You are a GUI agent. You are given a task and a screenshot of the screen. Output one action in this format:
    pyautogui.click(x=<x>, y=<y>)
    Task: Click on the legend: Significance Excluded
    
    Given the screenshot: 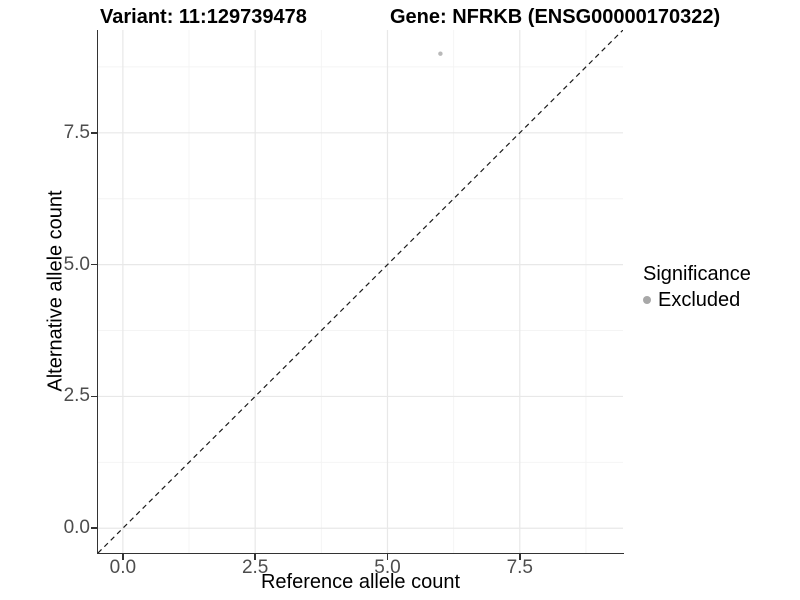 What is the action you would take?
    pyautogui.click(x=697, y=287)
    